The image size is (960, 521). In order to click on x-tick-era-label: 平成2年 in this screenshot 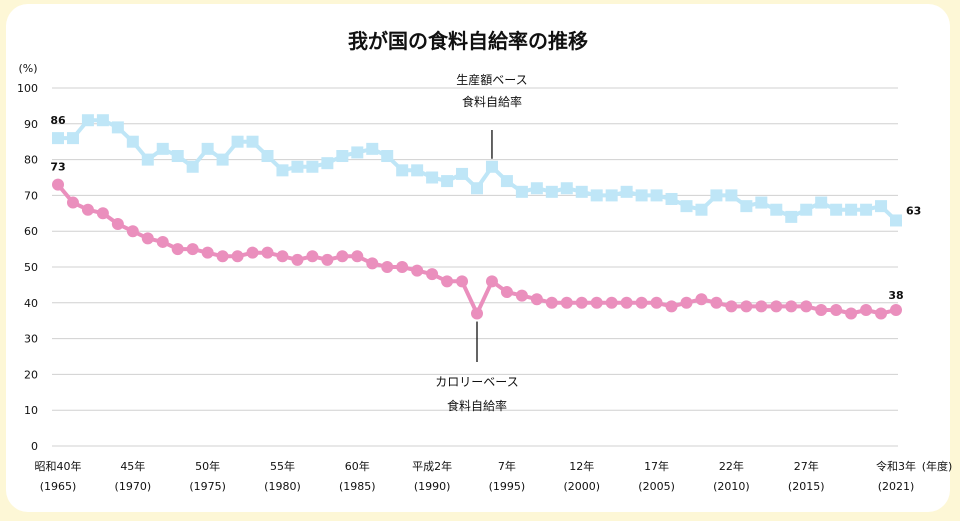, I will do `click(432, 466)`.